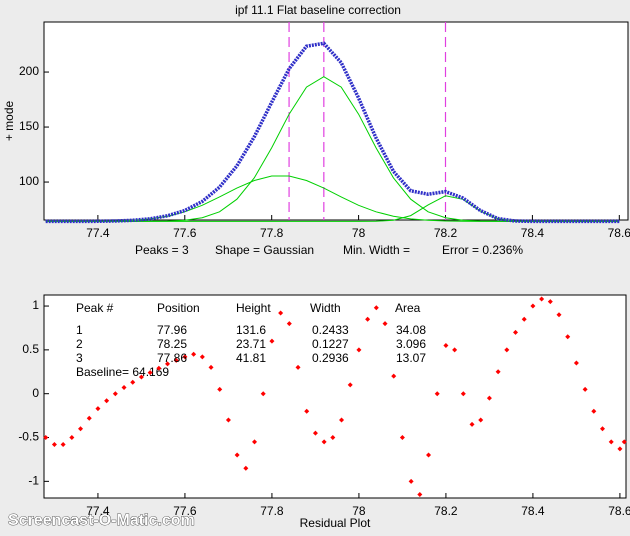 The height and width of the screenshot is (536, 630). I want to click on table-header: Height, so click(253, 308).